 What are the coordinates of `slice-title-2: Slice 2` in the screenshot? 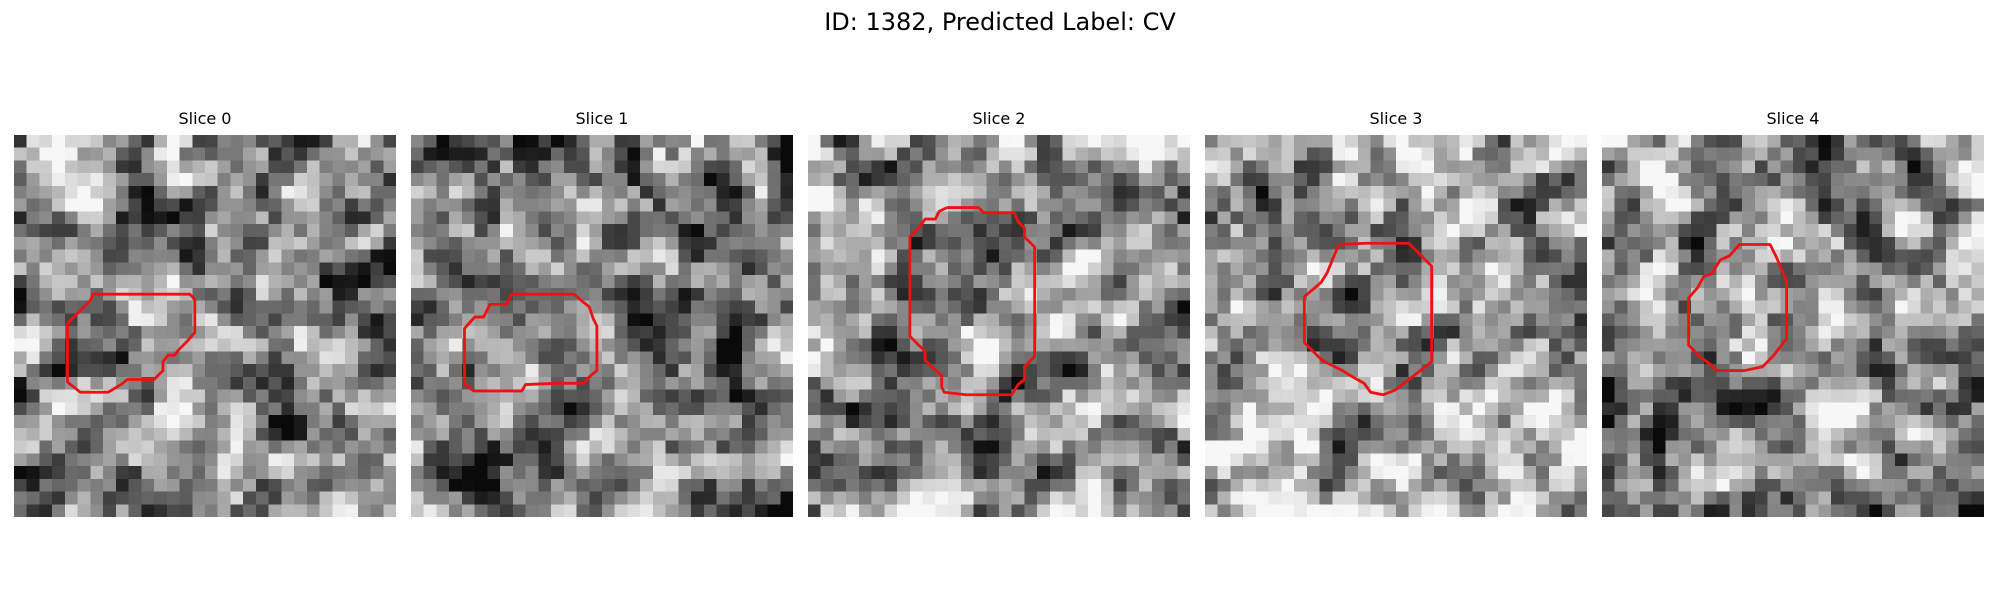 It's located at (999, 119).